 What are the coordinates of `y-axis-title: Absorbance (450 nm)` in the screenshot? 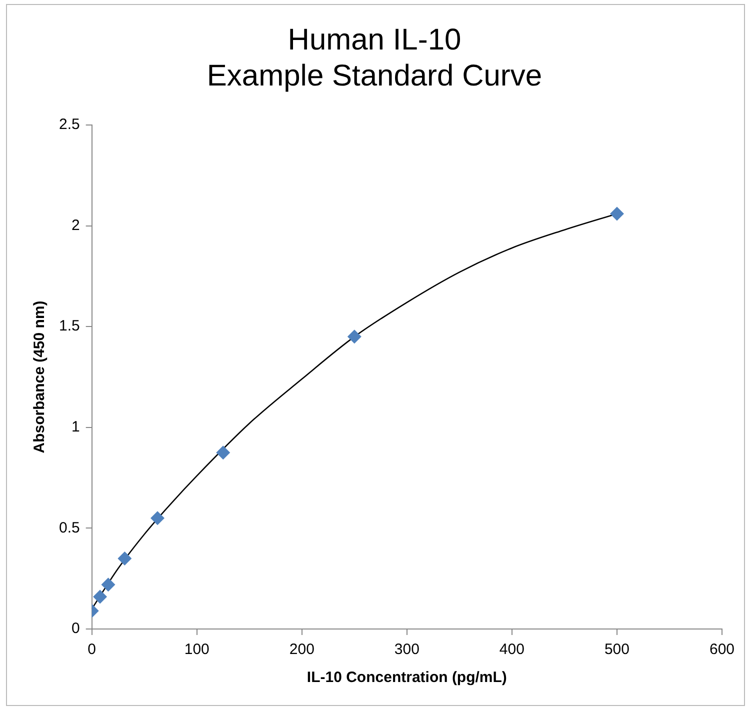 It's located at (39, 377).